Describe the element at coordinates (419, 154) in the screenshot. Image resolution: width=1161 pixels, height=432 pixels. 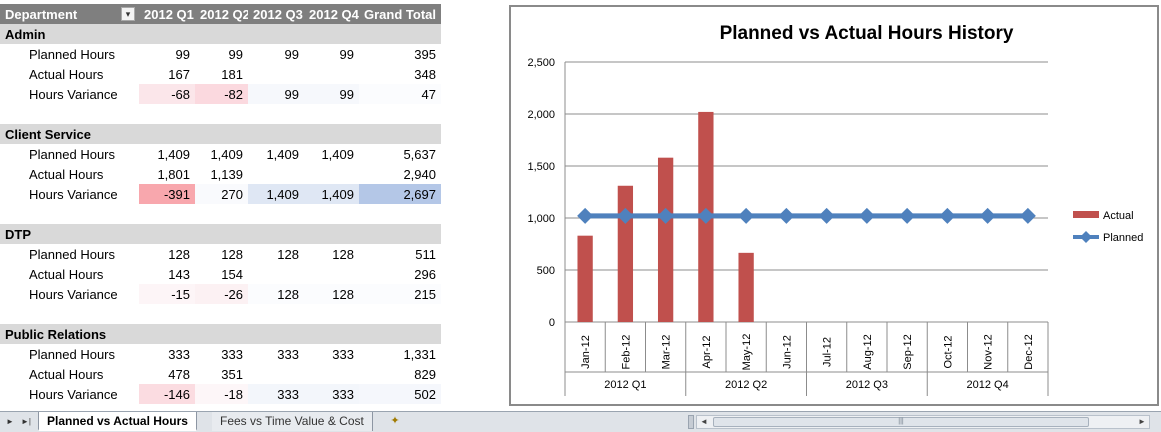
I see `value-cell: 5,637` at that location.